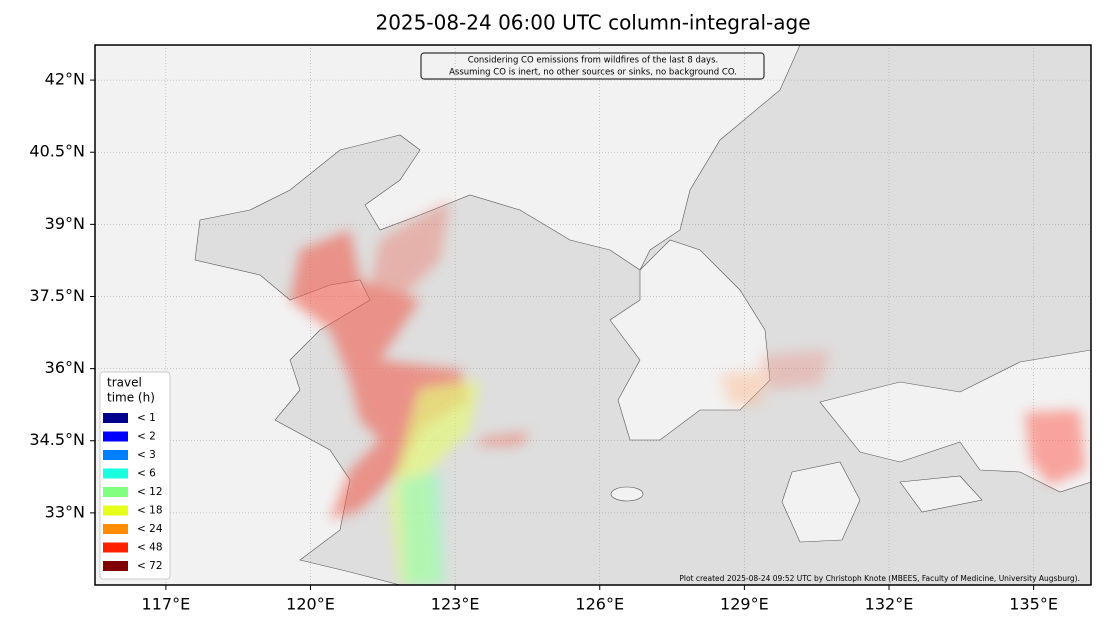 The width and height of the screenshot is (1106, 629). Describe the element at coordinates (599, 604) in the screenshot. I see `x-tick-label: 126°E` at that location.